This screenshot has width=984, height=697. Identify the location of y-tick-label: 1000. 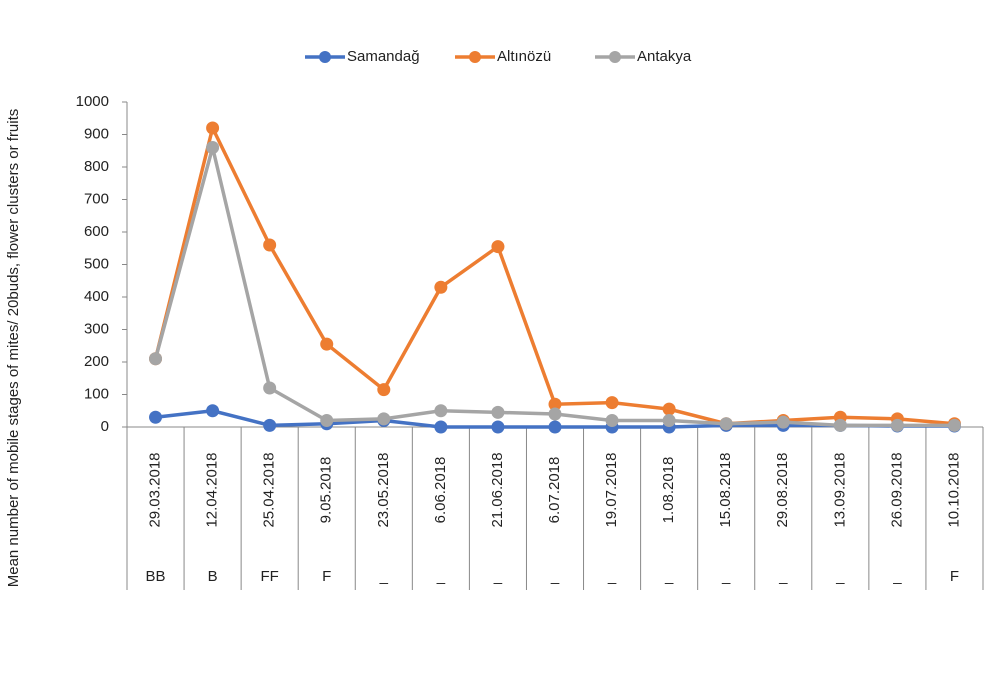
(92, 101).